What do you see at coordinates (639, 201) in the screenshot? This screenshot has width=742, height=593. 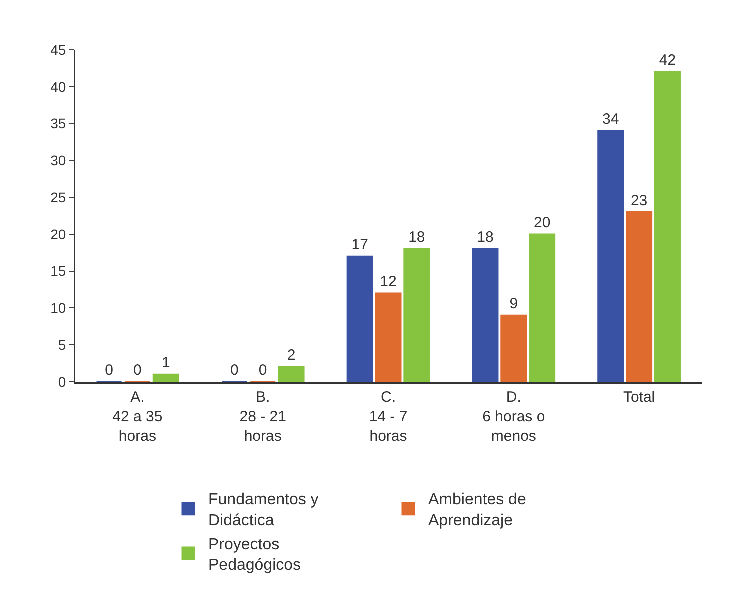 I see `data-label: 23` at bounding box center [639, 201].